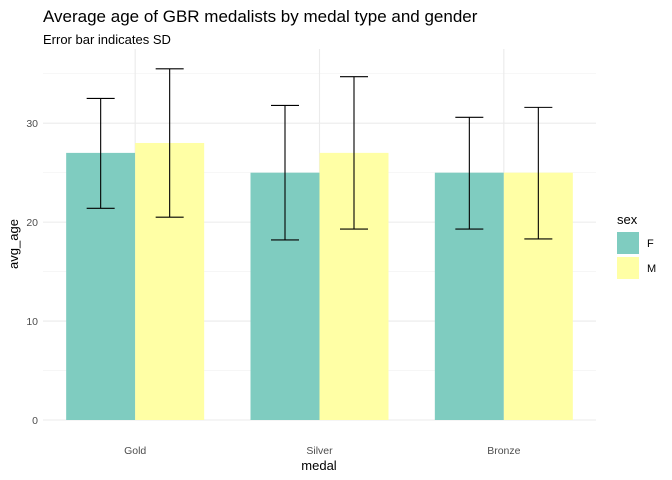 The image size is (672, 480). I want to click on x-tick-label: Silver, so click(319, 451).